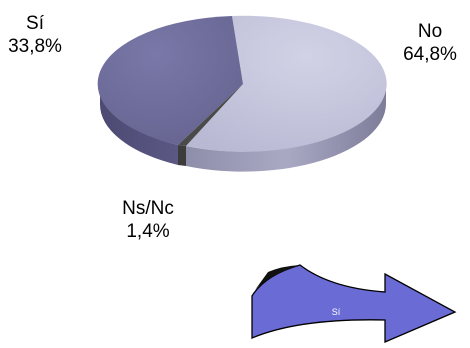 The width and height of the screenshot is (470, 348). What do you see at coordinates (35, 46) in the screenshot?
I see `label-si-value: 33,8%` at bounding box center [35, 46].